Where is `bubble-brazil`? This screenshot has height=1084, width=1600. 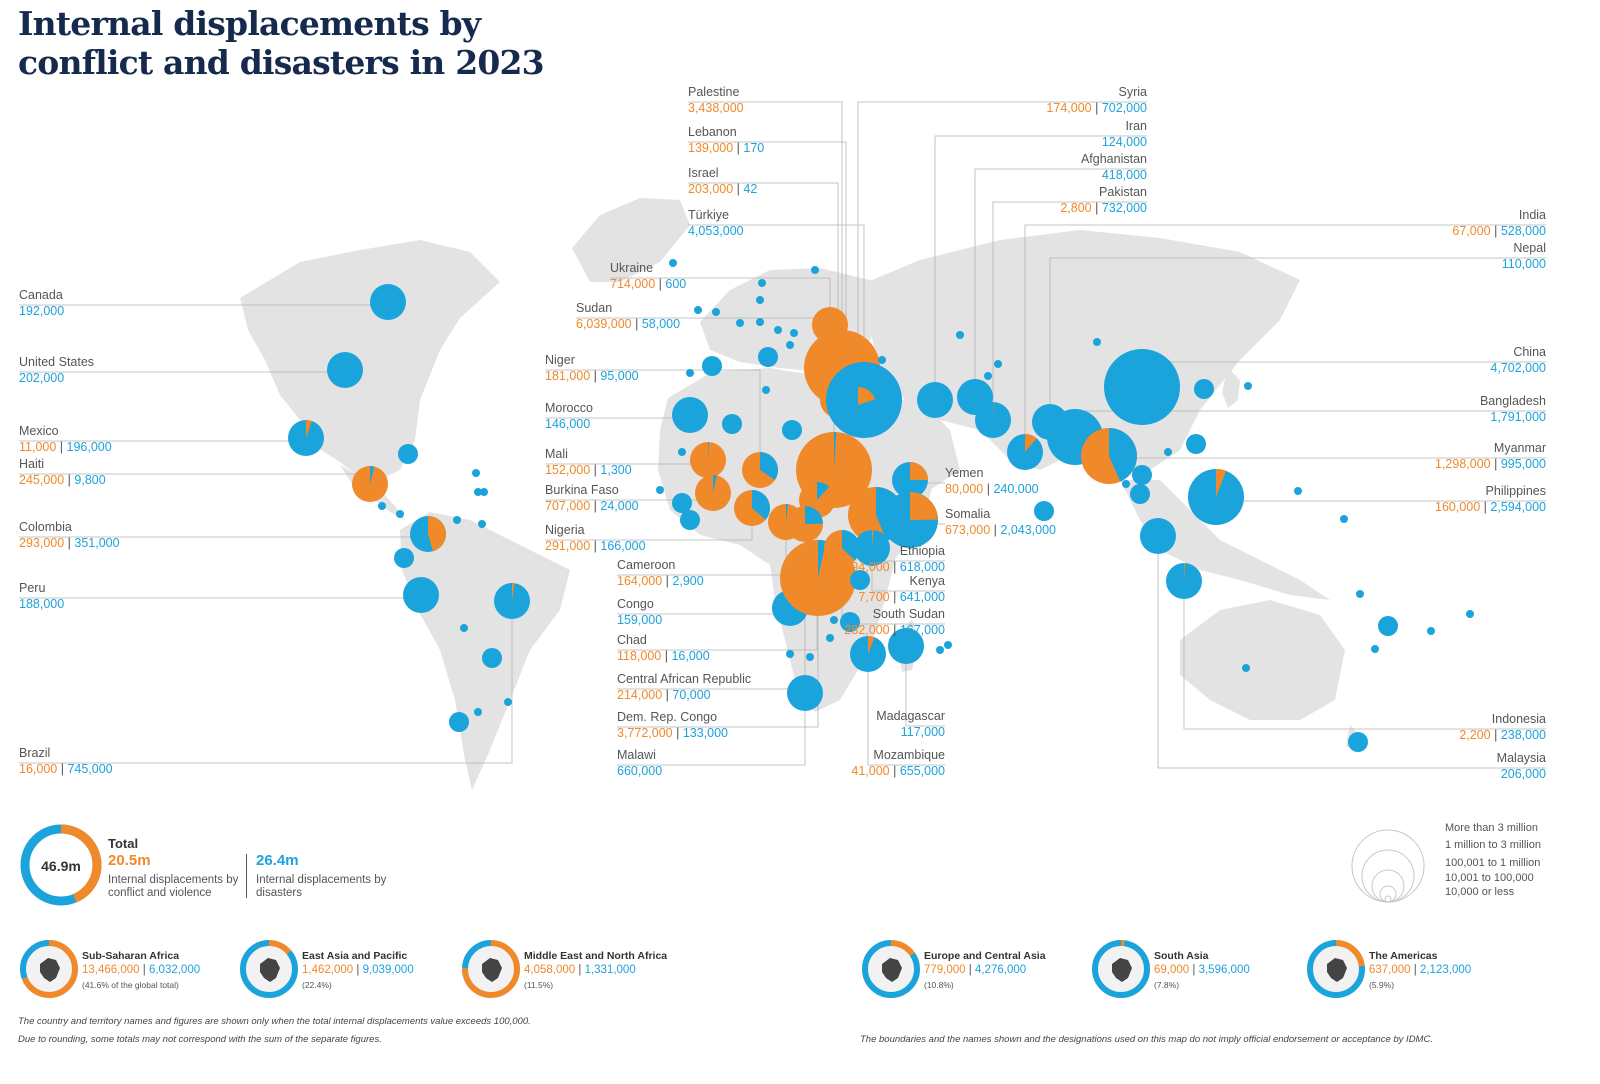
bubble-brazil is located at coordinates (512, 601).